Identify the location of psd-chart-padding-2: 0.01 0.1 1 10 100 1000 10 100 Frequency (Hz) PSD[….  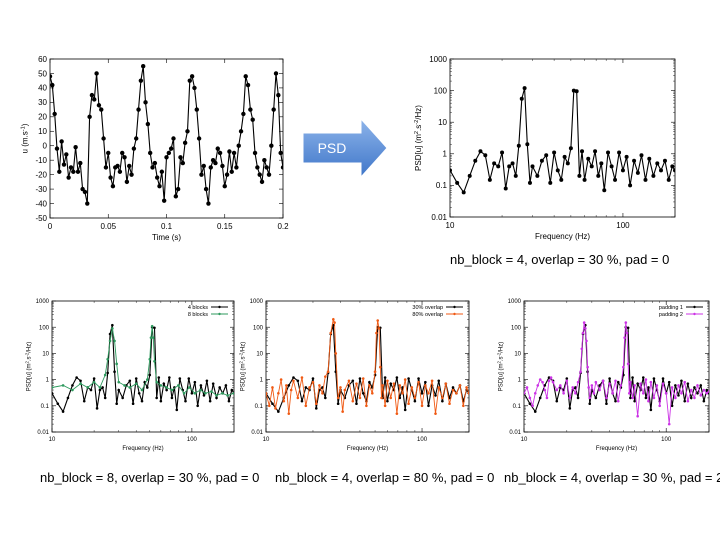
(603, 375).